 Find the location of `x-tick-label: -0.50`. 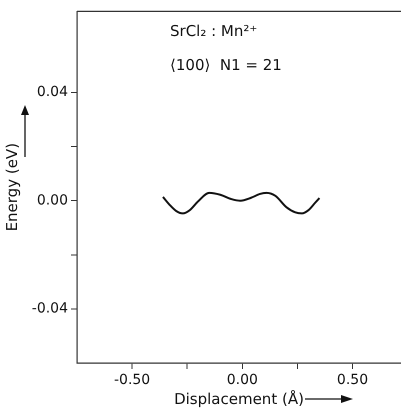

x-tick-label: -0.50 is located at coordinates (132, 380).